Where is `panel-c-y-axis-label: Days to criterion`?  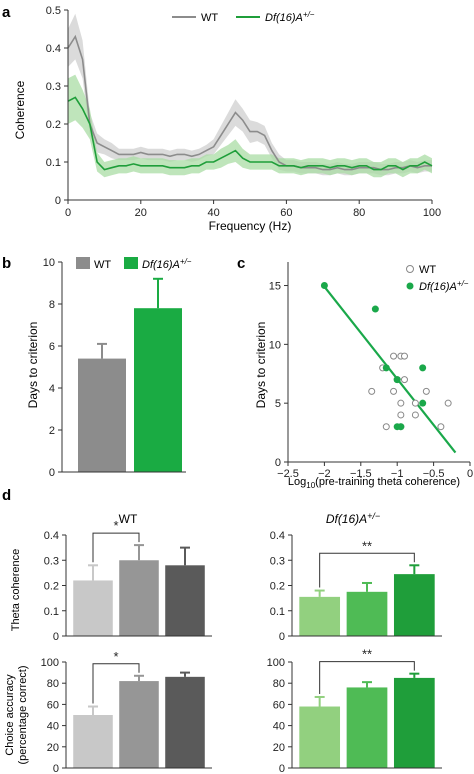
panel-c-y-axis-label: Days to criterion is located at coordinates (261, 365).